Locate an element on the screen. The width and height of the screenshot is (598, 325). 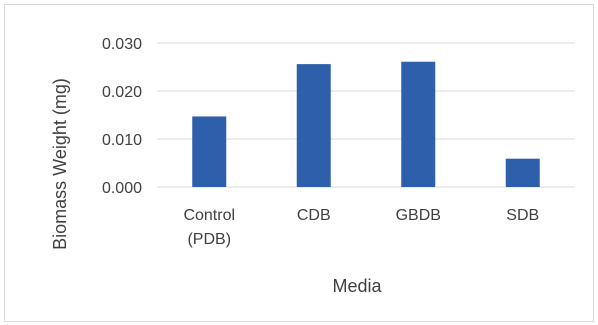
x-axis-title: Media is located at coordinates (357, 286).